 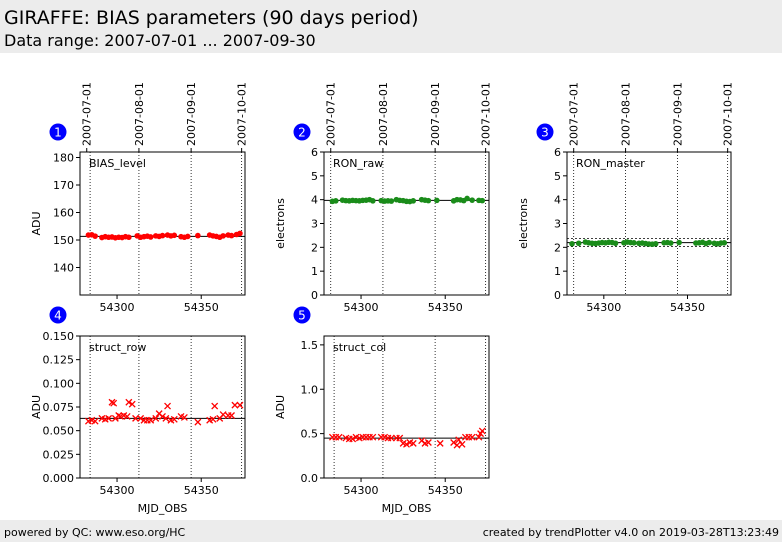 What do you see at coordinates (59, 407) in the screenshot?
I see `y-tick-label: 0.075` at bounding box center [59, 407].